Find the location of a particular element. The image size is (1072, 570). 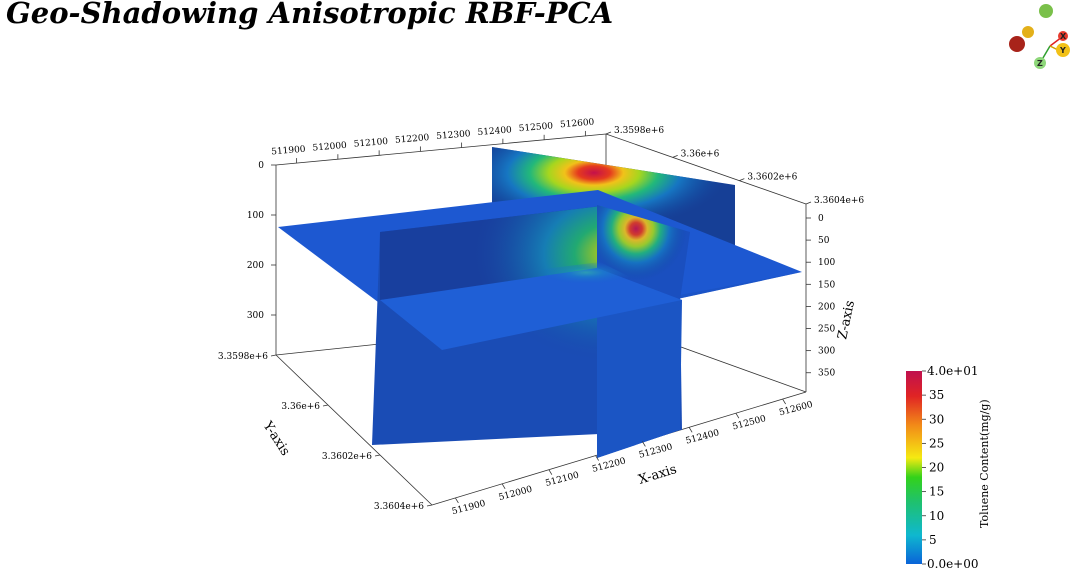

orientation-y-marker is located at coordinates (1063, 50).